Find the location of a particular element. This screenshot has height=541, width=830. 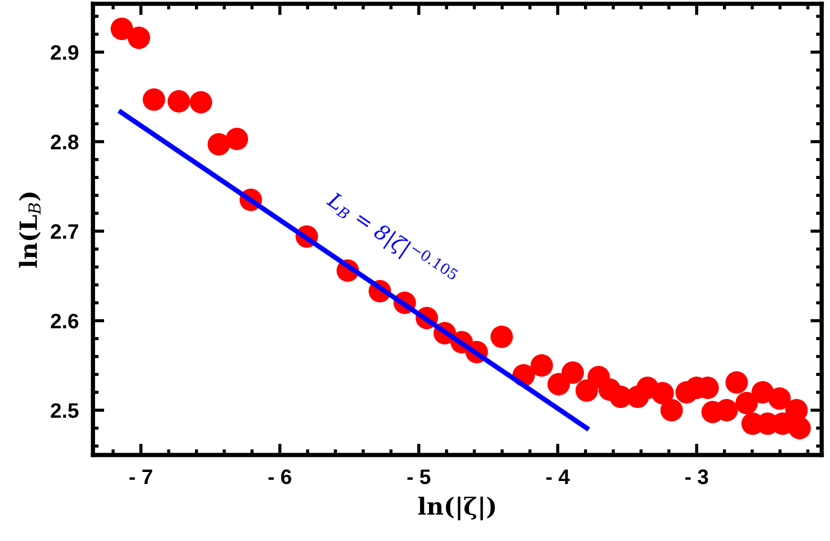

y-tick-label: 2.8 is located at coordinates (64, 142).